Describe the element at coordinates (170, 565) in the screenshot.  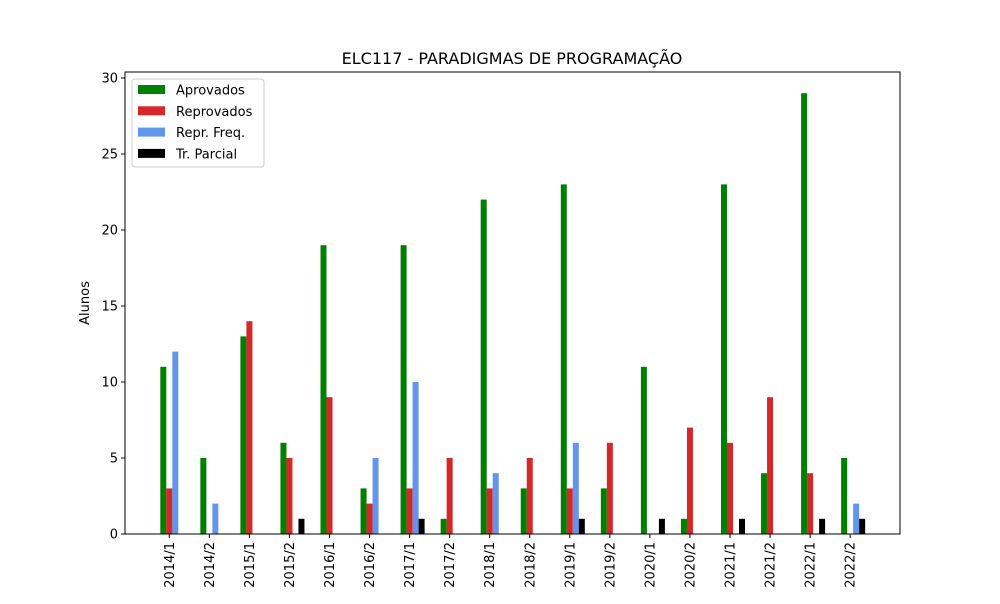
I see `x-tick-label: 2014/1` at that location.